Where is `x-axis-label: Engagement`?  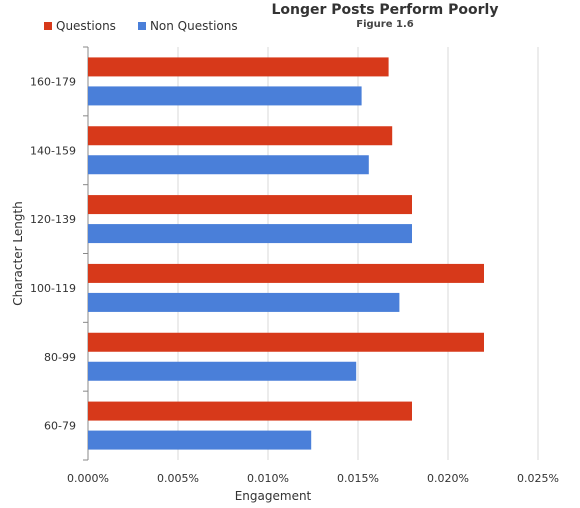 x-axis-label: Engagement is located at coordinates (273, 496).